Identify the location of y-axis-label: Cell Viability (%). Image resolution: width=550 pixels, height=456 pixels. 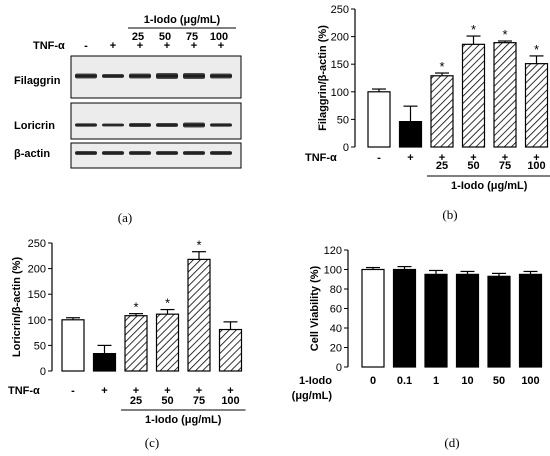
(315, 308).